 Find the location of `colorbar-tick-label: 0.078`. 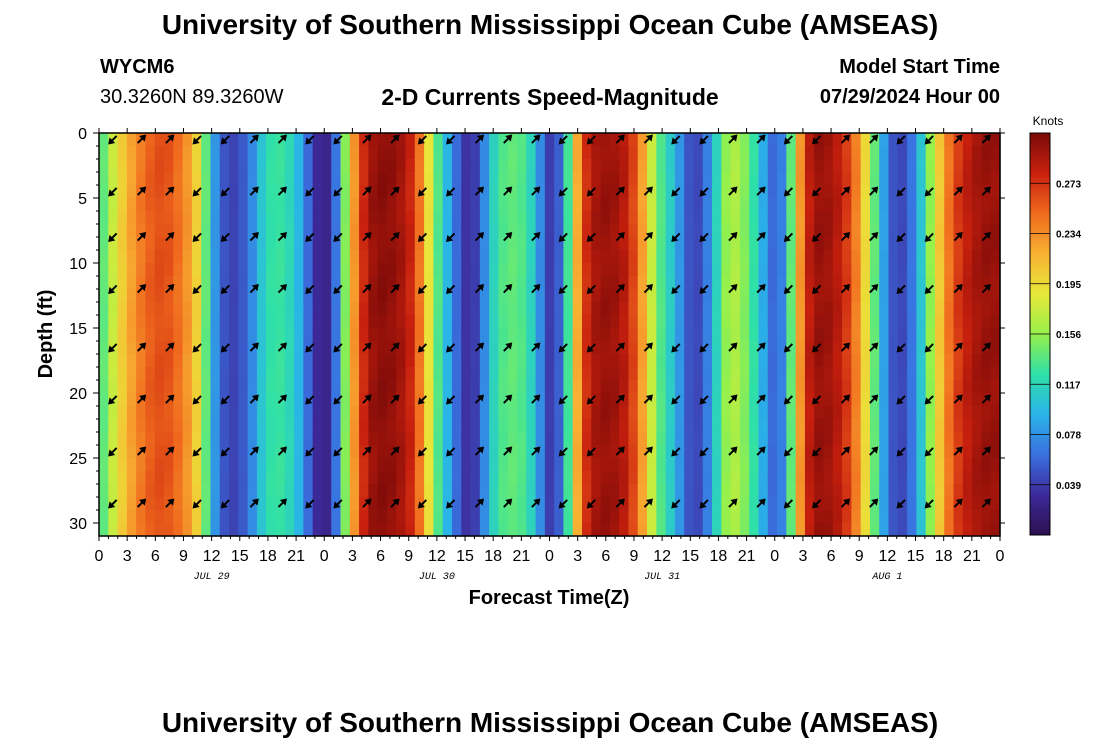

colorbar-tick-label: 0.078 is located at coordinates (1068, 436).